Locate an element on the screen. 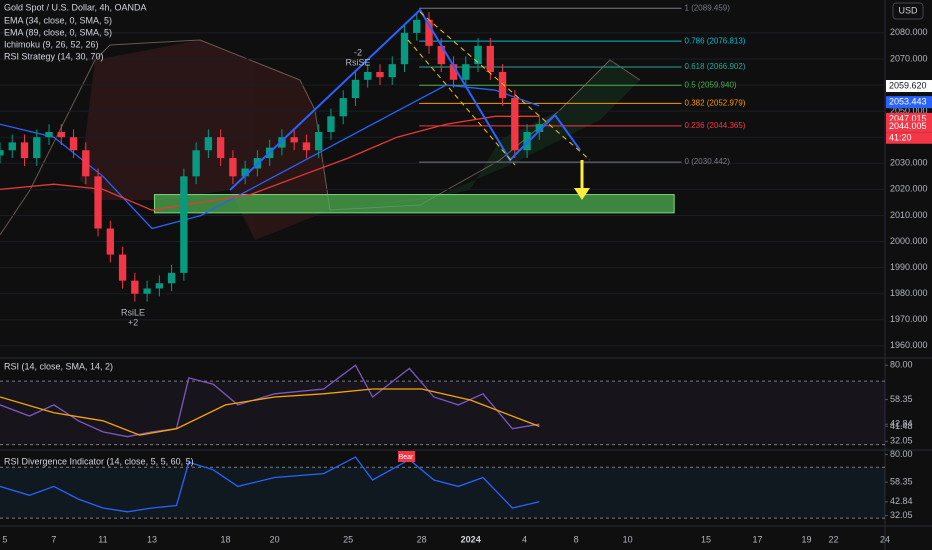  pane-title: RSI (14, close, SMA, 14, 2) is located at coordinates (58, 366).